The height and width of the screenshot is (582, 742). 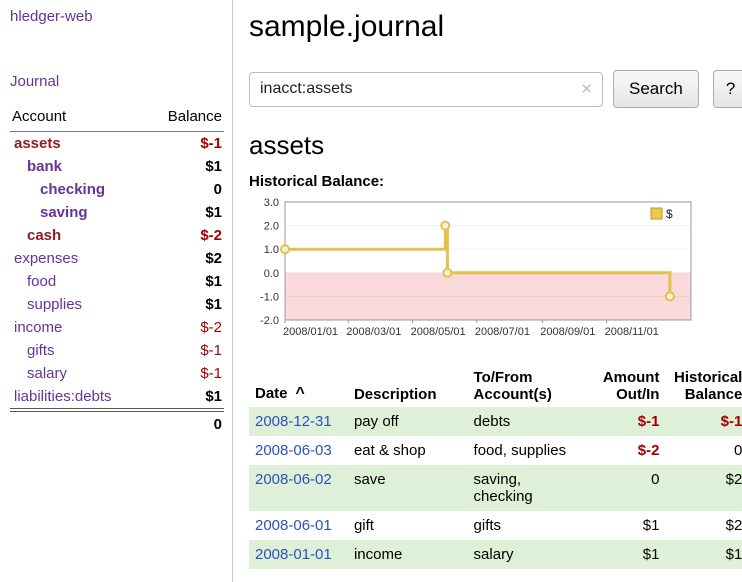 I want to click on transaction-balance-cell: 0, so click(x=738, y=450).